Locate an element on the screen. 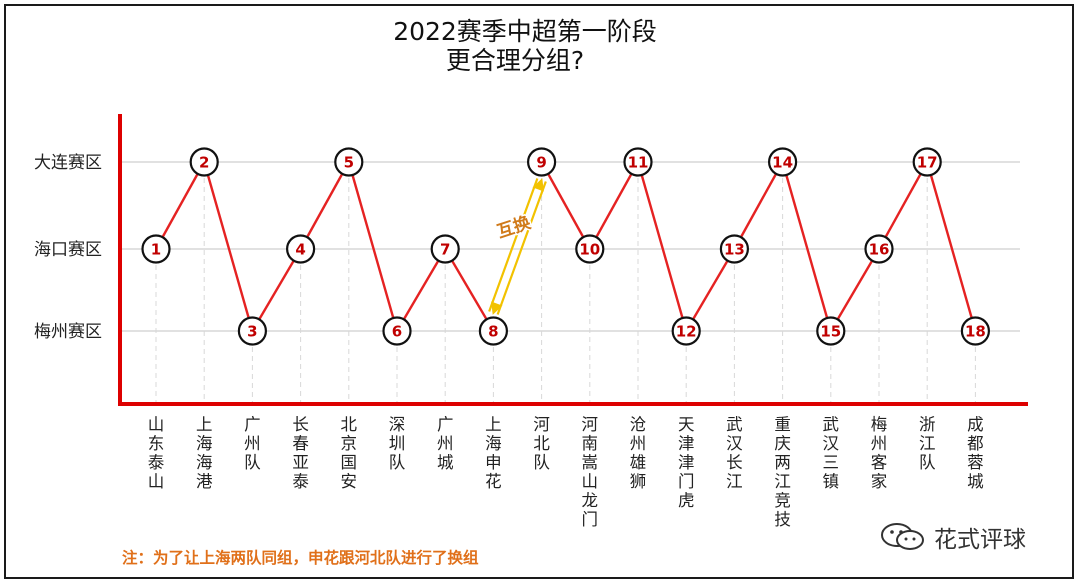  node-number: 8 is located at coordinates (493, 332).